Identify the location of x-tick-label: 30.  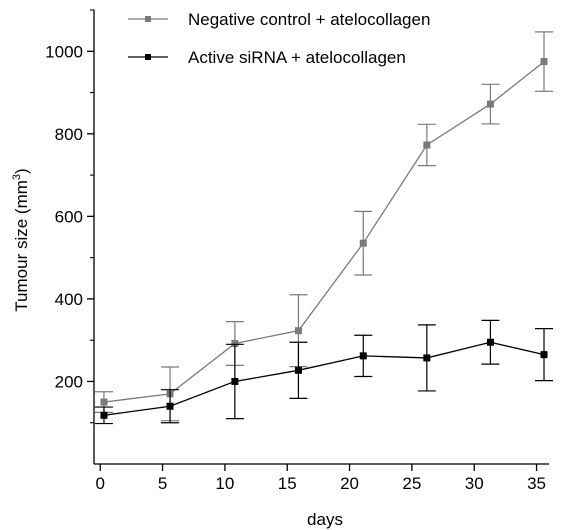
(474, 483).